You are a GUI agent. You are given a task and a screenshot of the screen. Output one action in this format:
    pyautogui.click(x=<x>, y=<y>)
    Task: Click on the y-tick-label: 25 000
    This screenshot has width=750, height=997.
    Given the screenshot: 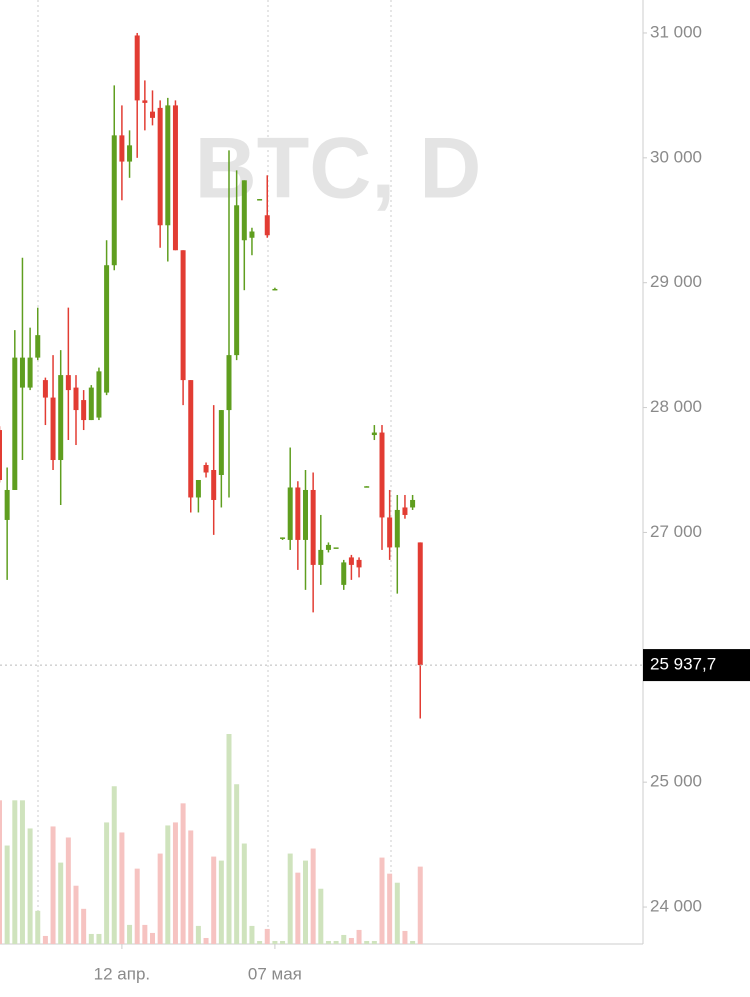 What is the action you would take?
    pyautogui.click(x=676, y=781)
    